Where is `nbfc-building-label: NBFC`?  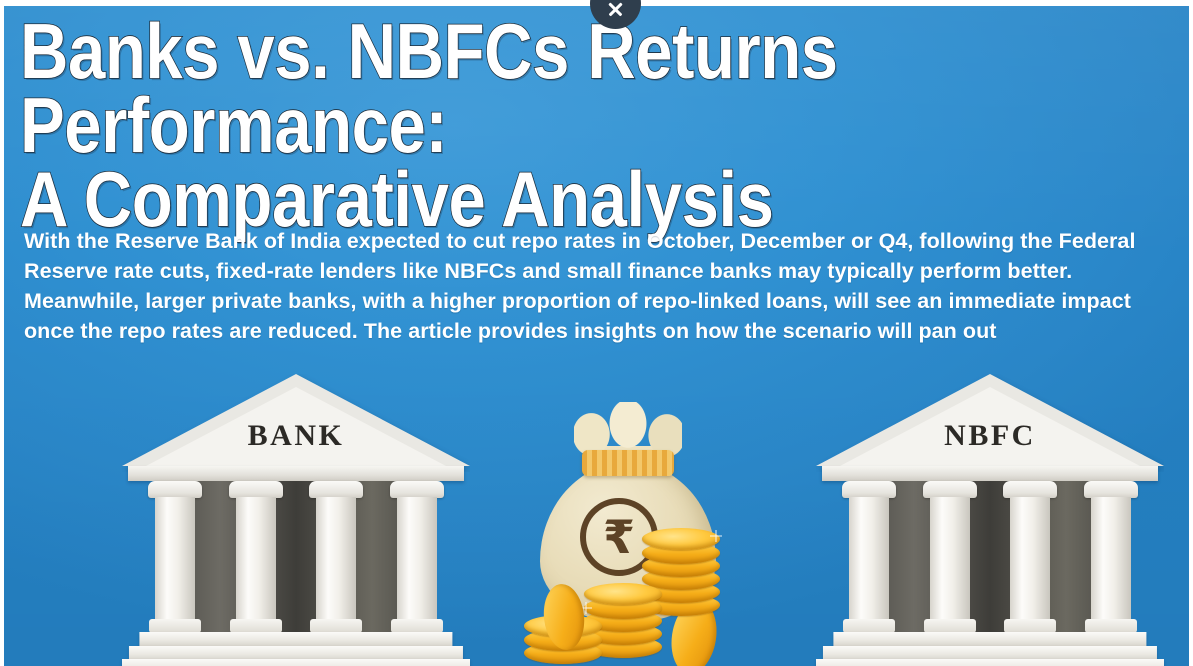 nbfc-building-label: NBFC is located at coordinates (990, 435).